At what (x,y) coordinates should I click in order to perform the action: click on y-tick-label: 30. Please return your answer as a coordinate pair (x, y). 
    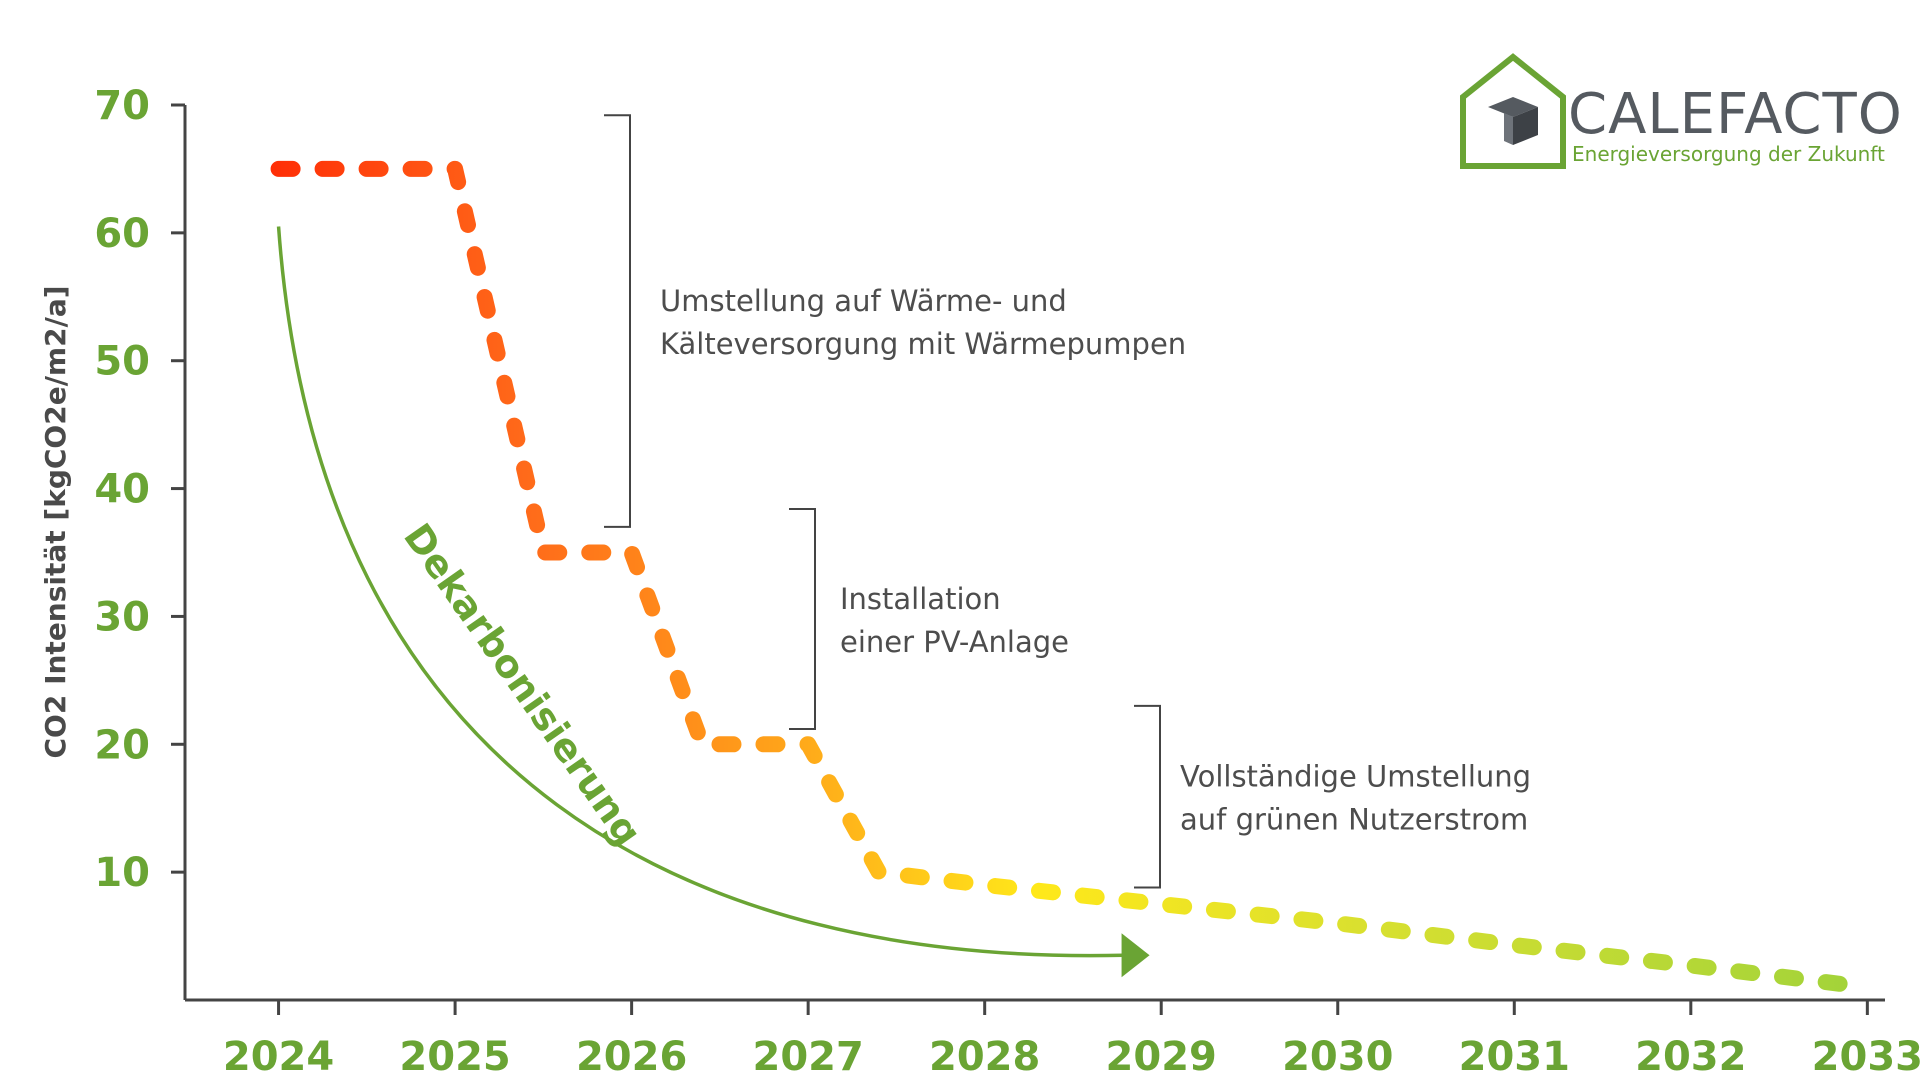
    Looking at the image, I should click on (122, 617).